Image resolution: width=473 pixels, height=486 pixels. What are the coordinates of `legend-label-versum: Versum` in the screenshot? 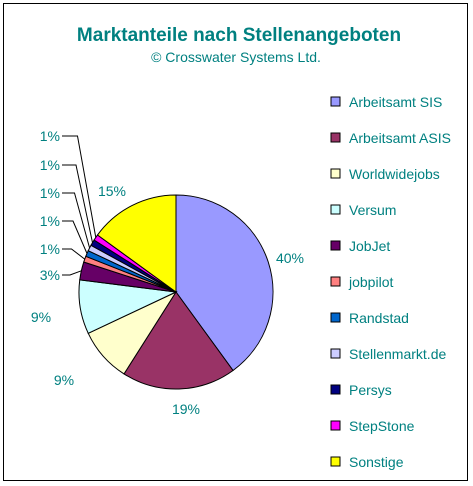 It's located at (372, 210).